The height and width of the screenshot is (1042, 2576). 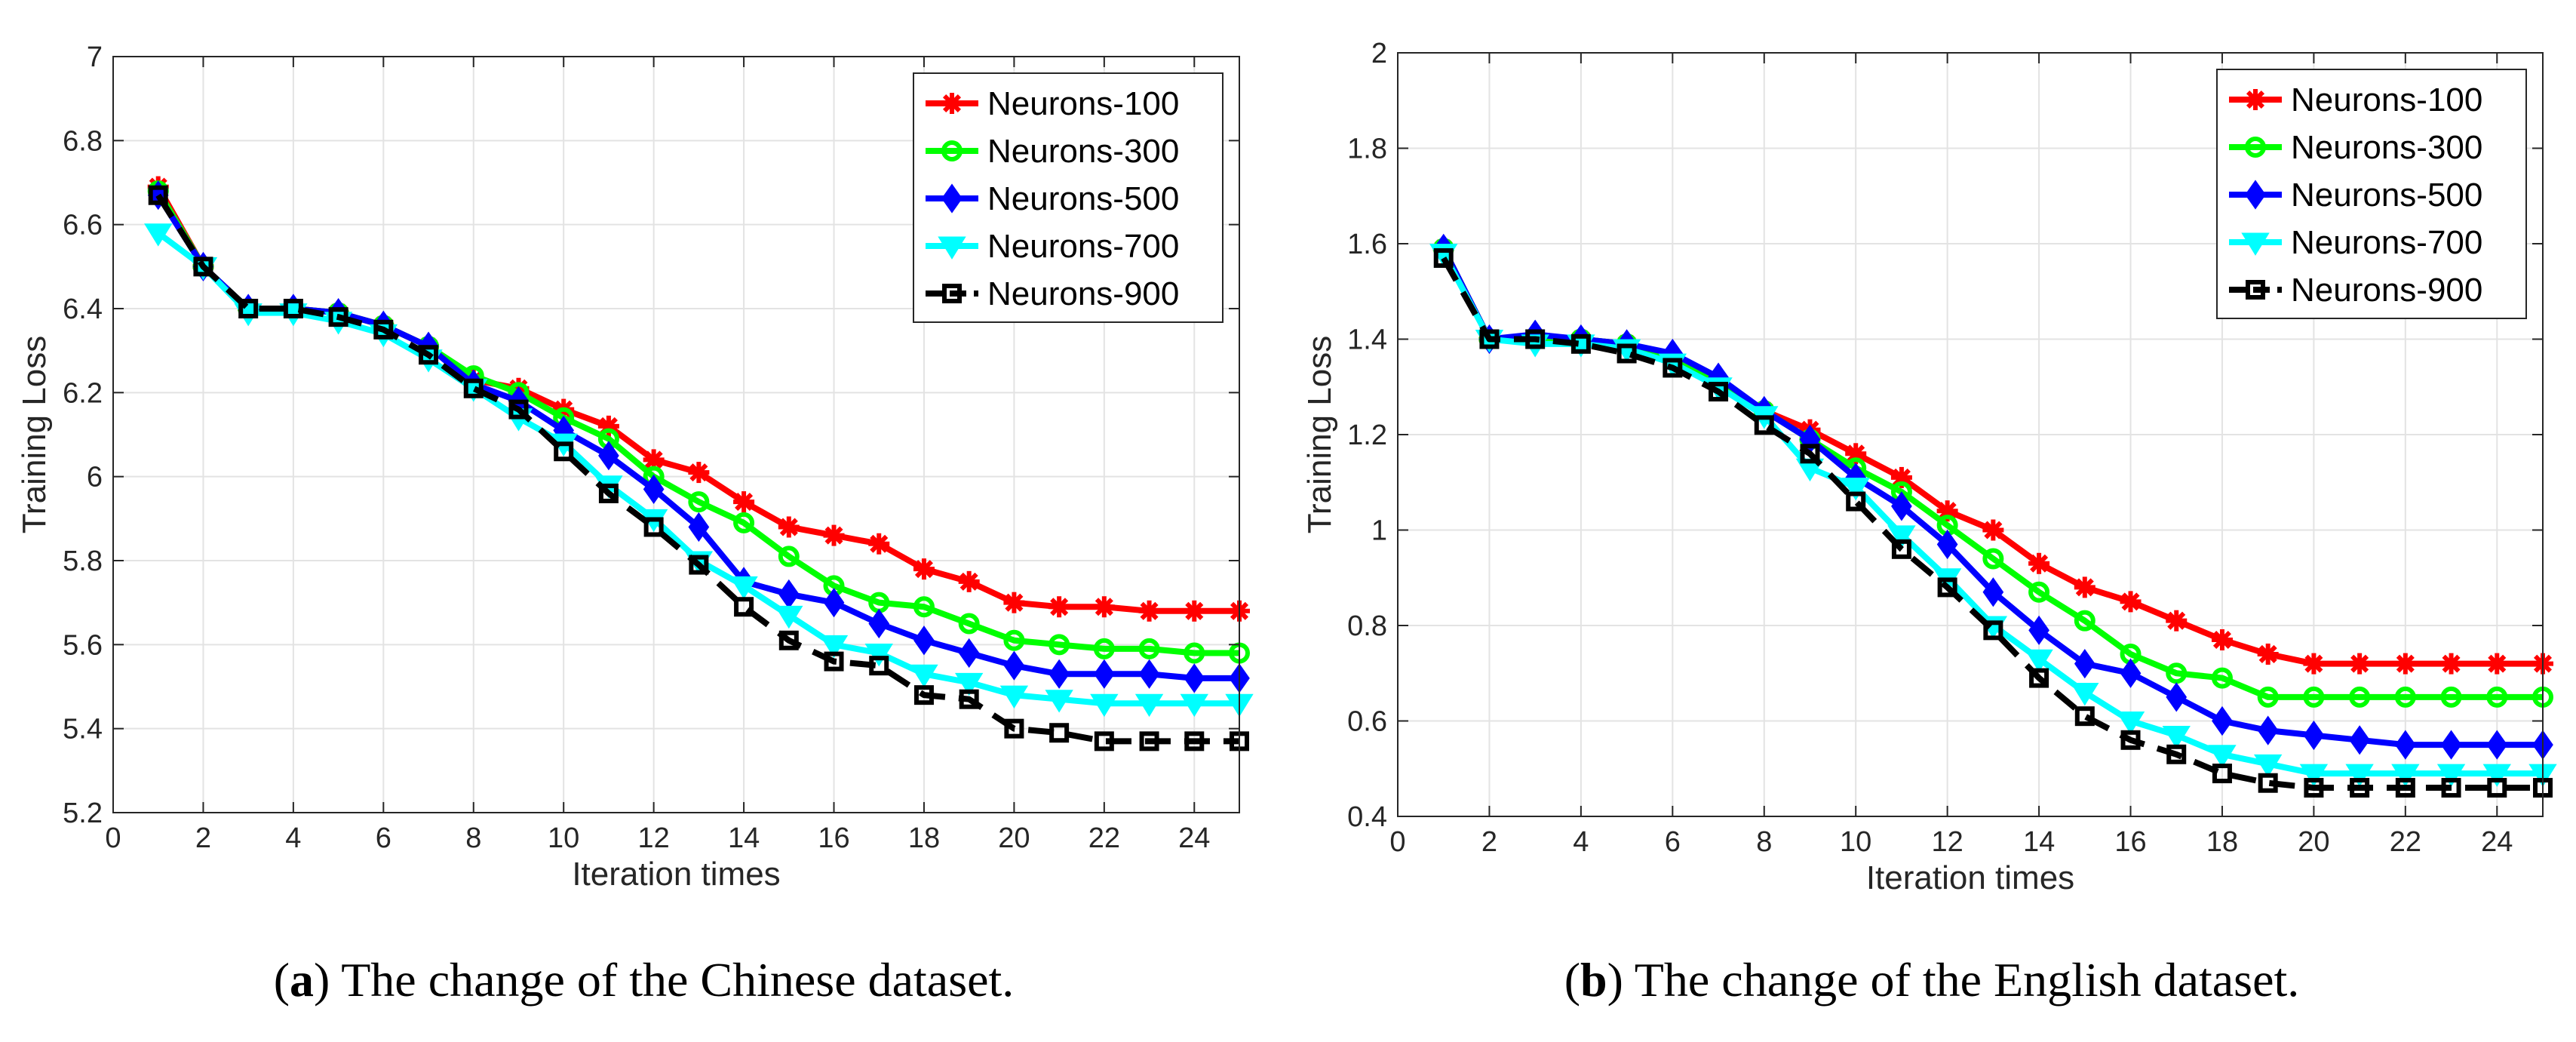 What do you see at coordinates (1947, 842) in the screenshot?
I see `x-tick-label: 12` at bounding box center [1947, 842].